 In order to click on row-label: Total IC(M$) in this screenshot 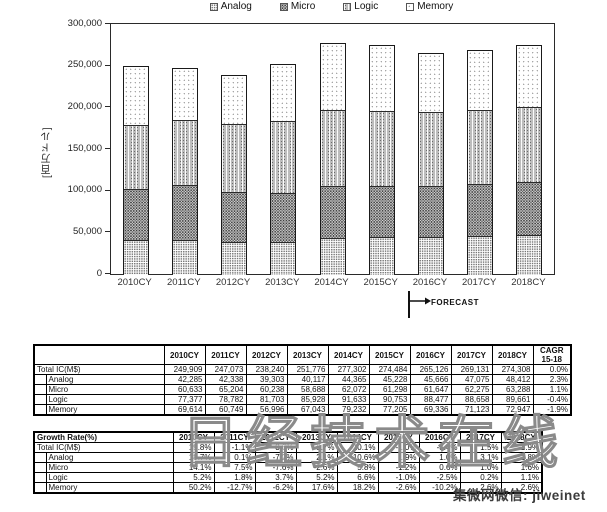, I will do `click(99, 369)`.